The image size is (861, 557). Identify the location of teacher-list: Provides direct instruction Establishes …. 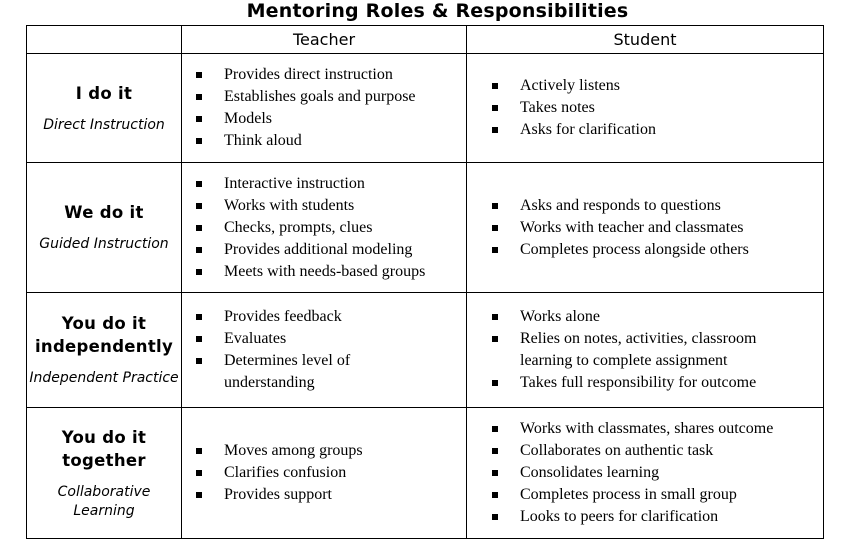
(324, 108).